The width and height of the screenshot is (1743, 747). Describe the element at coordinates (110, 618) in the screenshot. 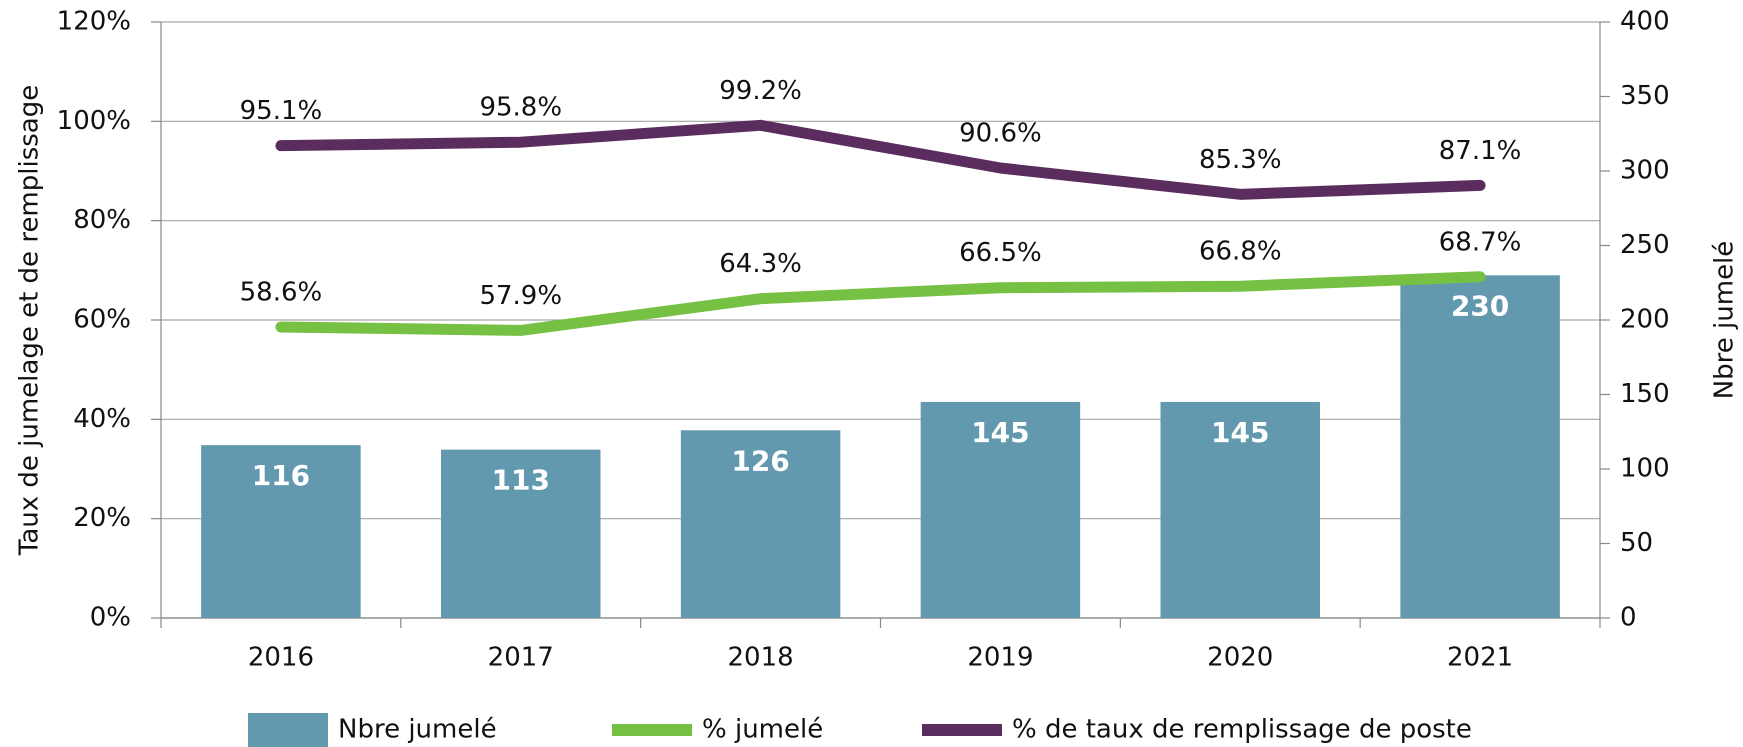

I see `y-tick-label: 0%` at that location.